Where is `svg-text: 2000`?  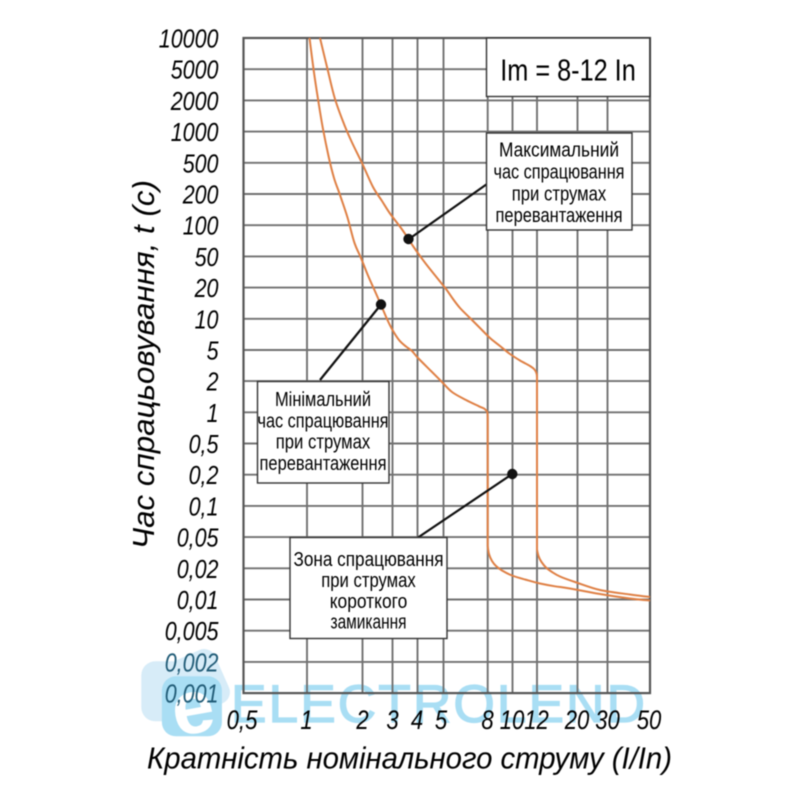 svg-text: 2000 is located at coordinates (194, 101).